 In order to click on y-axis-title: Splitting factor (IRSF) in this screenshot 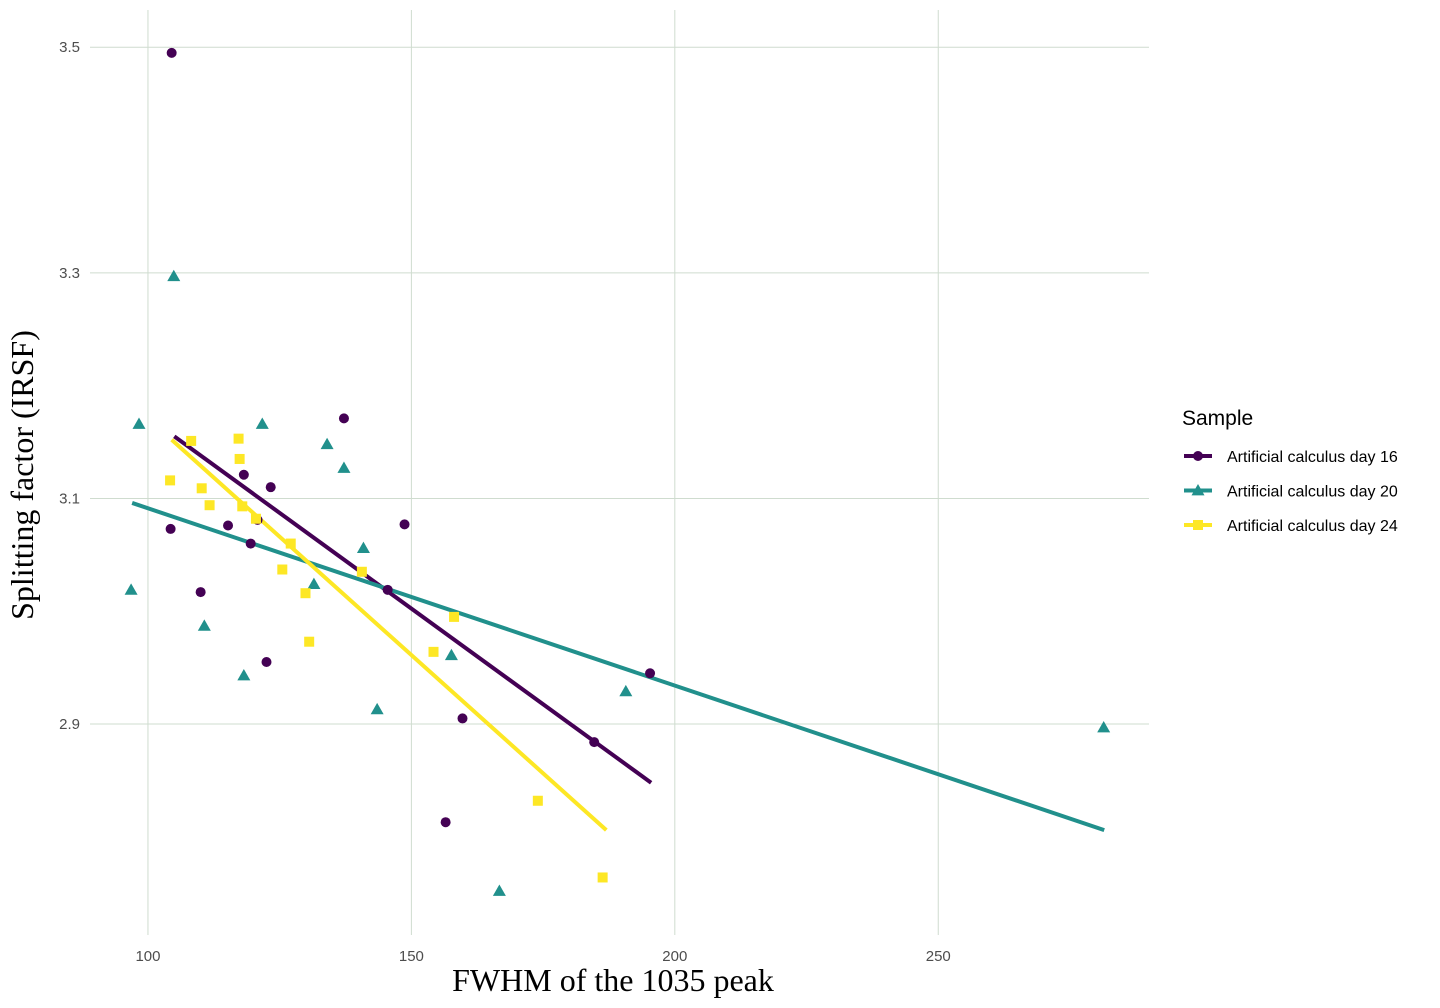, I will do `click(22, 475)`.